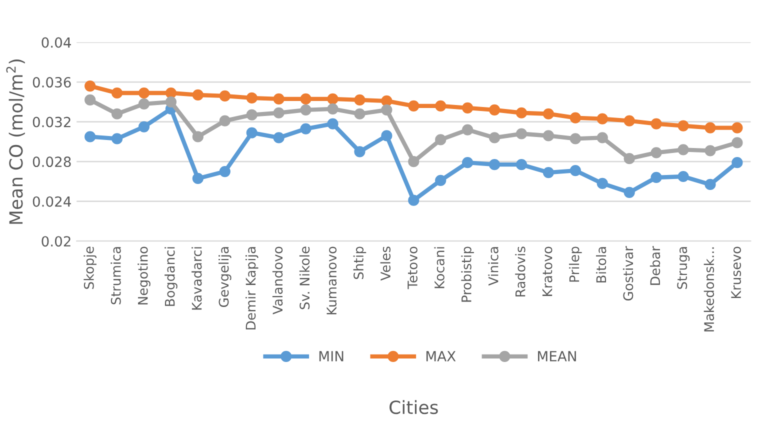 The width and height of the screenshot is (766, 423). What do you see at coordinates (331, 356) in the screenshot?
I see `legend-label: MIN` at bounding box center [331, 356].